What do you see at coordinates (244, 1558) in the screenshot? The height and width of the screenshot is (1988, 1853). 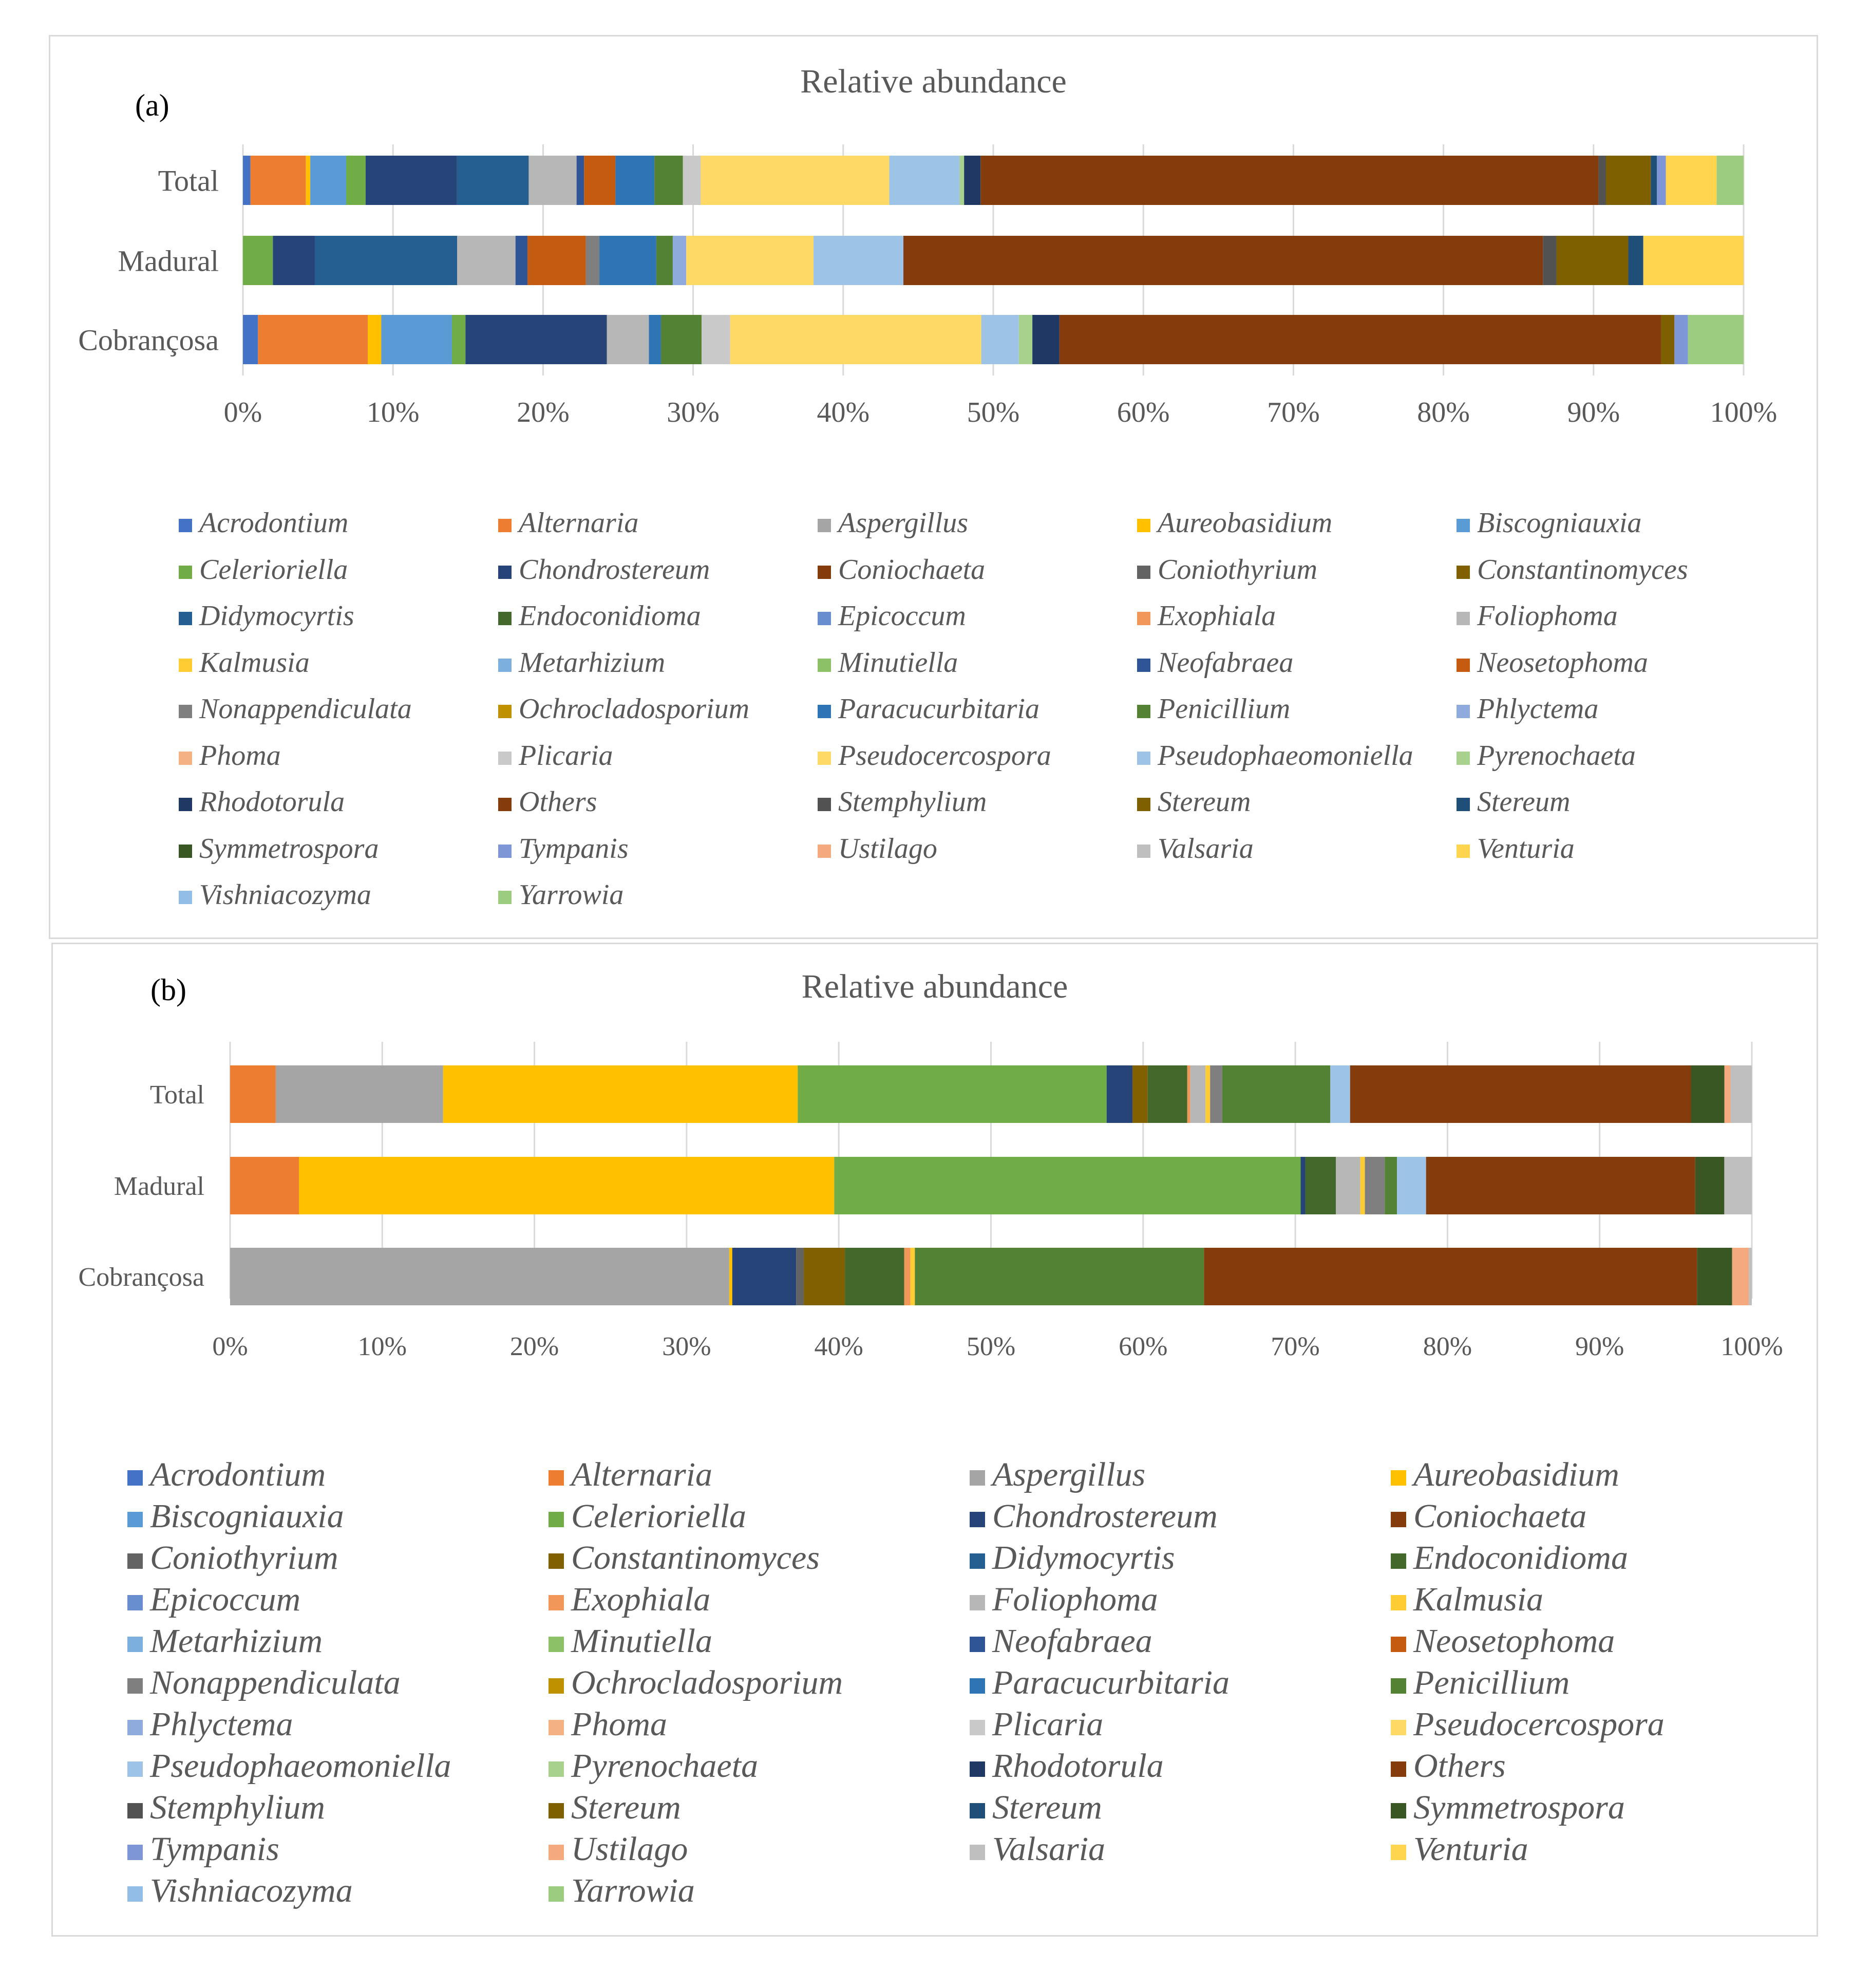 I see `legend-label: Coniothyrium` at bounding box center [244, 1558].